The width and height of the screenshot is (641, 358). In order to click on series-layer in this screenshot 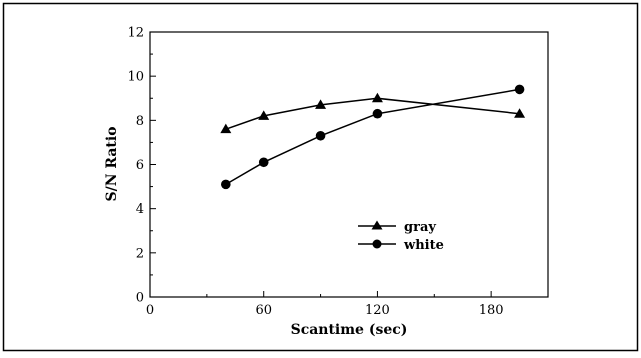, I will do `click(373, 137)`.